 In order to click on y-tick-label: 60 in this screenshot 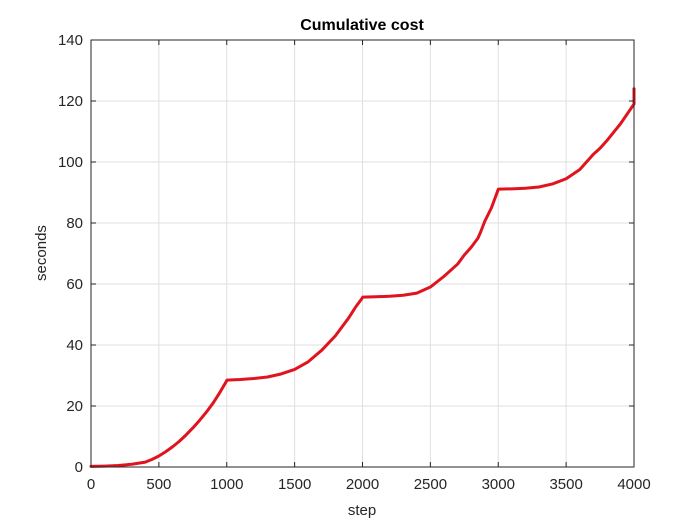, I will do `click(74, 284)`.